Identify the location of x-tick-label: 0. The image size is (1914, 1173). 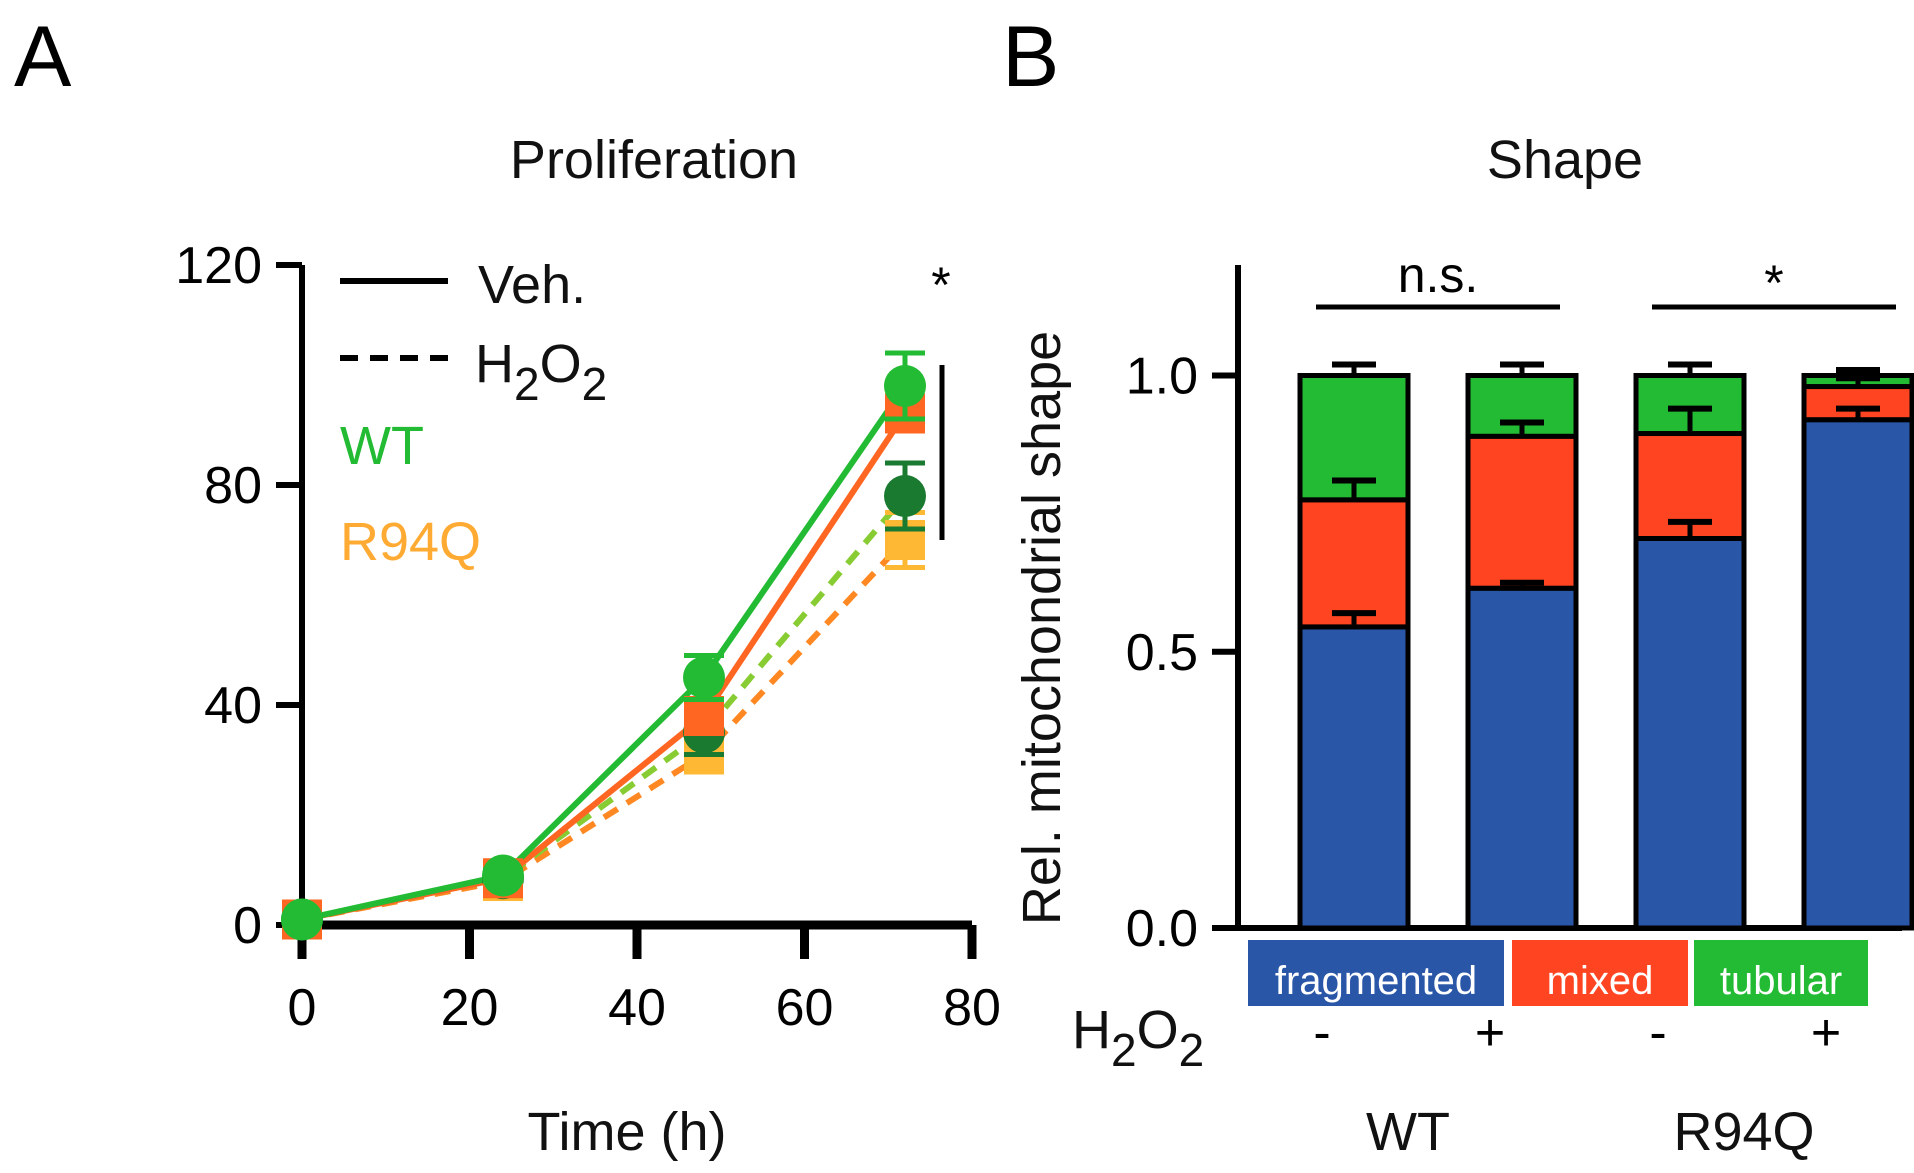
(302, 1008).